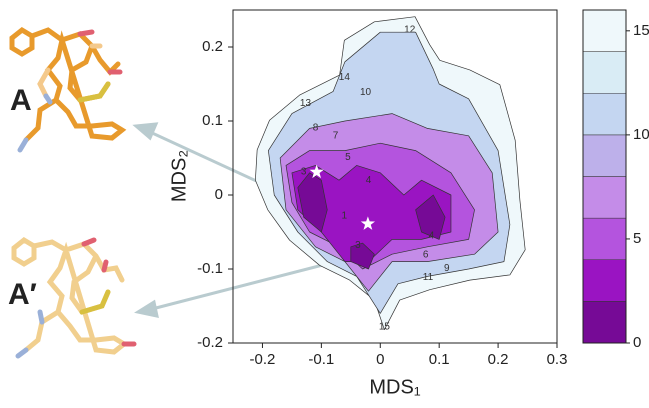 The image size is (649, 408). I want to click on colorbar-tick-label: 10, so click(641, 134).